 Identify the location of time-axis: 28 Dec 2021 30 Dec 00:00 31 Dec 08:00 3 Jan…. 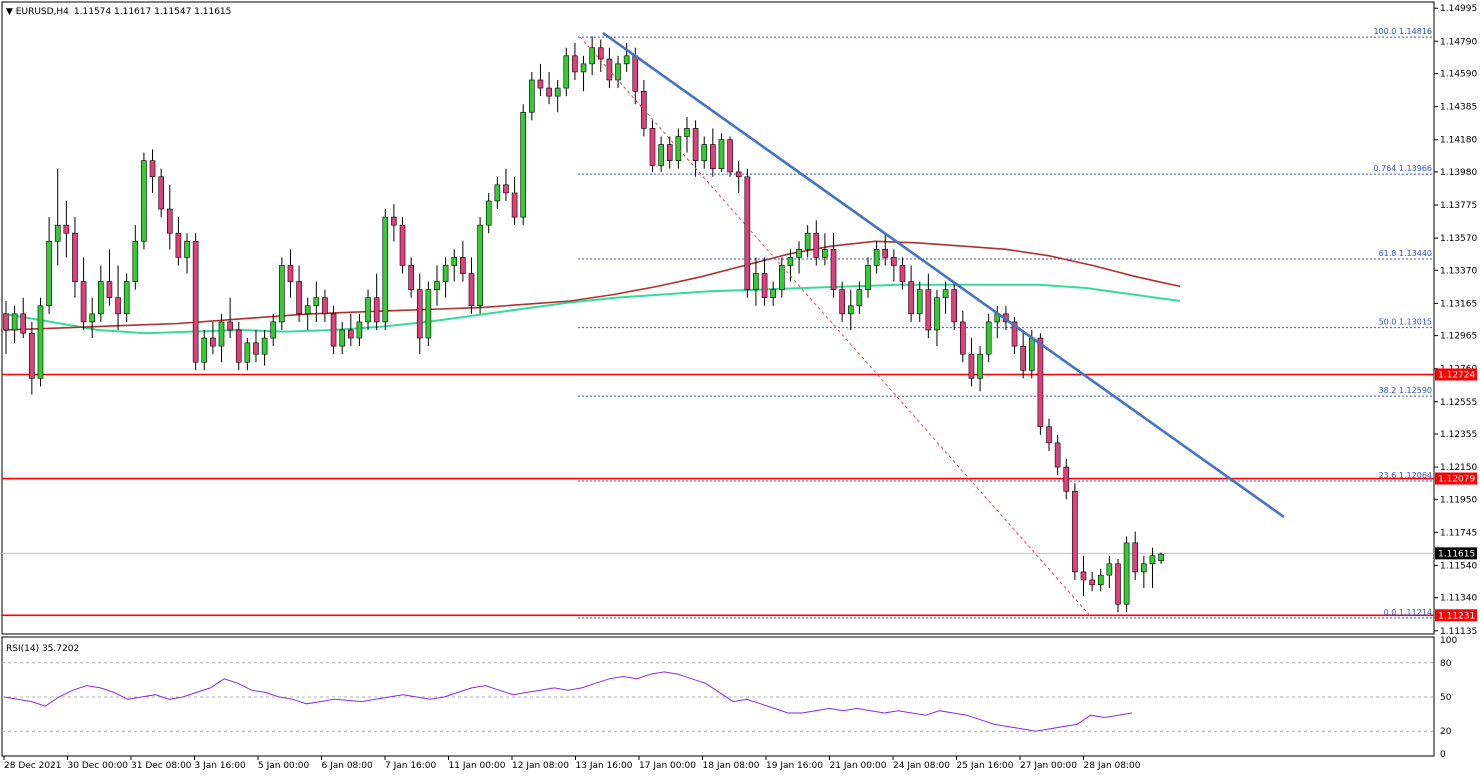
(572, 763).